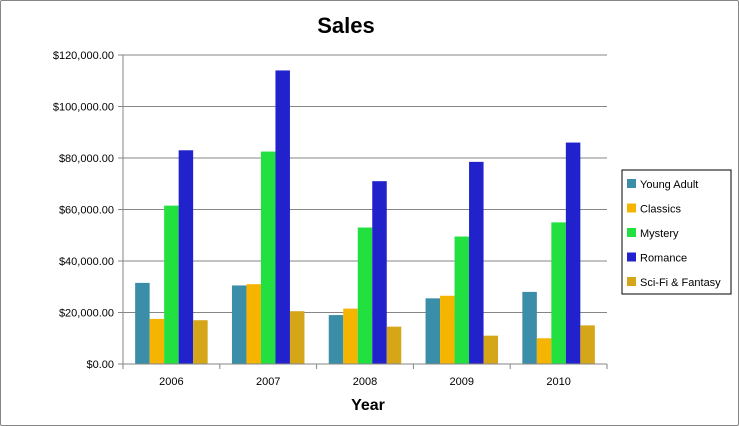 The width and height of the screenshot is (739, 426). I want to click on legend-label: Sci-Fi & Fantasy, so click(680, 283).